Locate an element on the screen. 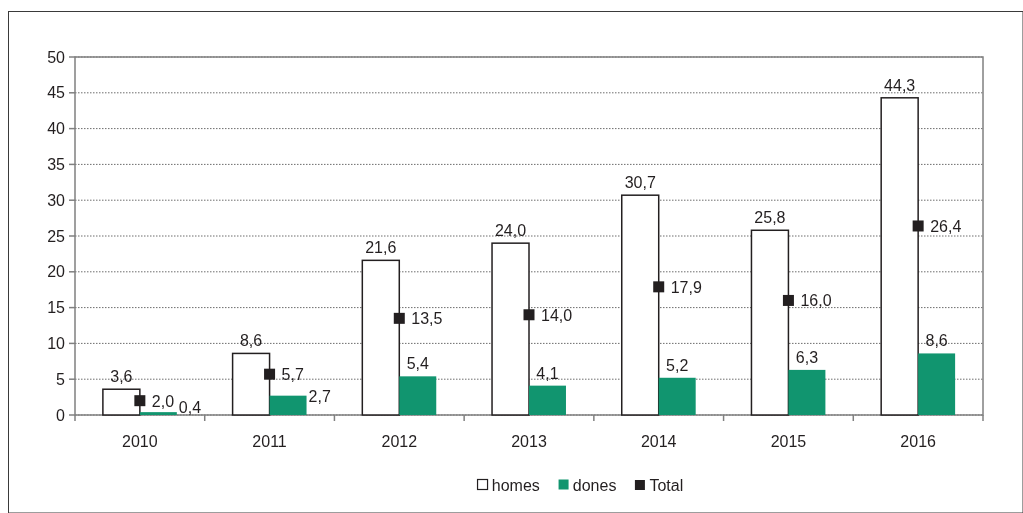 This screenshot has height=513, width=1023. data-label: 44,3 is located at coordinates (900, 85).